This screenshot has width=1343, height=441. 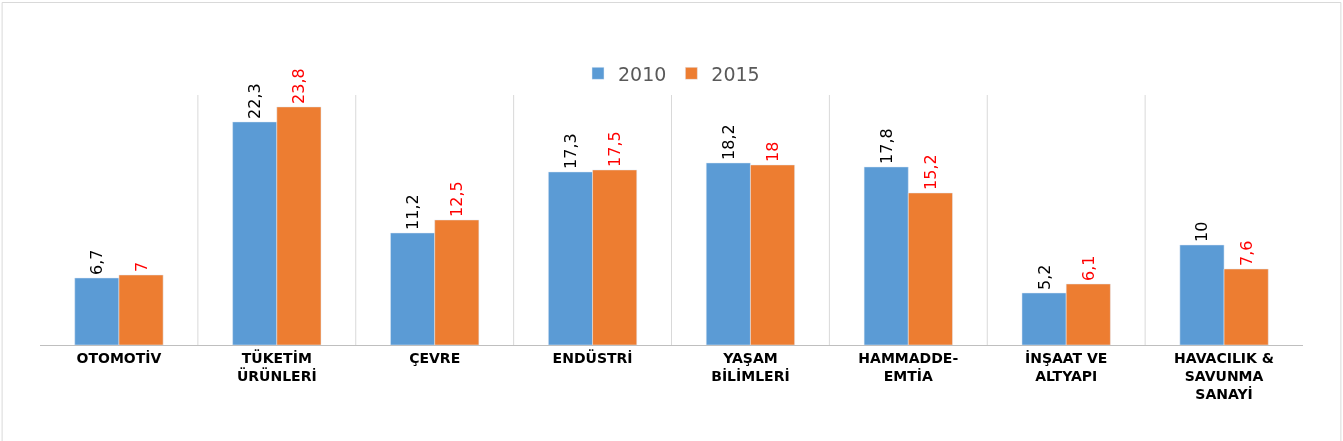 I want to click on data-label: 18,2, so click(x=728, y=142).